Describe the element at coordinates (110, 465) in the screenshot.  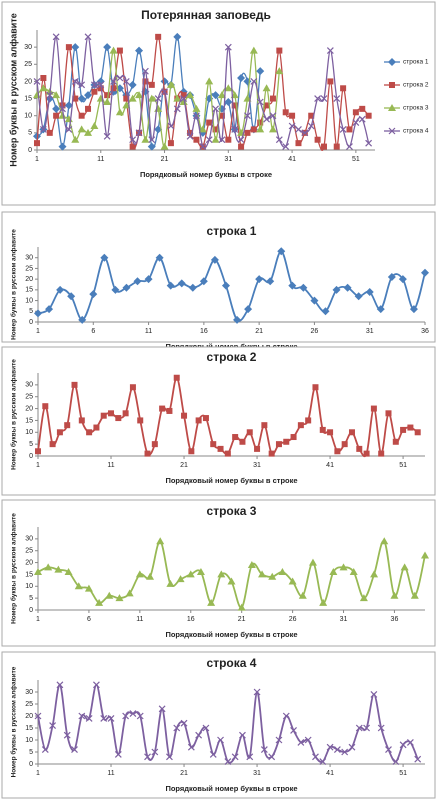
I see `x-tick-label: 11` at that location.